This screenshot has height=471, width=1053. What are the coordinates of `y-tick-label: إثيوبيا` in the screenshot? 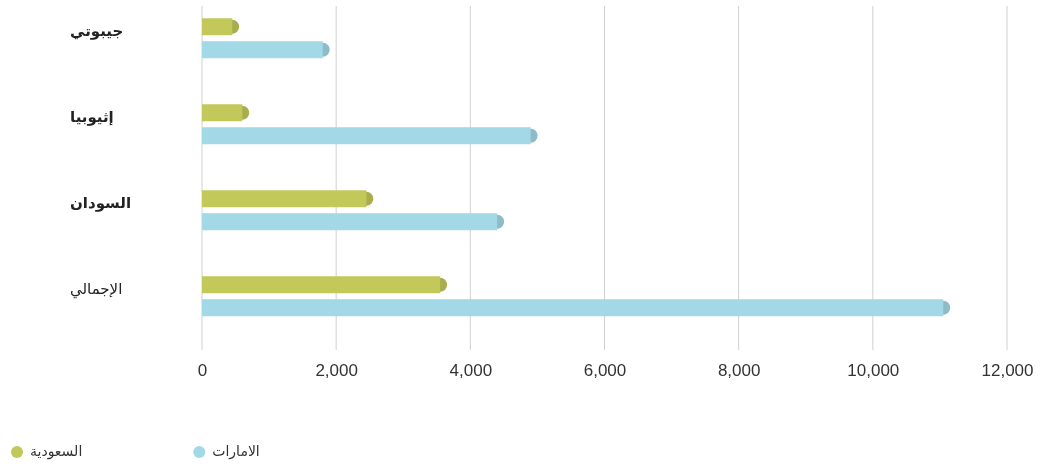 It's located at (92, 117).